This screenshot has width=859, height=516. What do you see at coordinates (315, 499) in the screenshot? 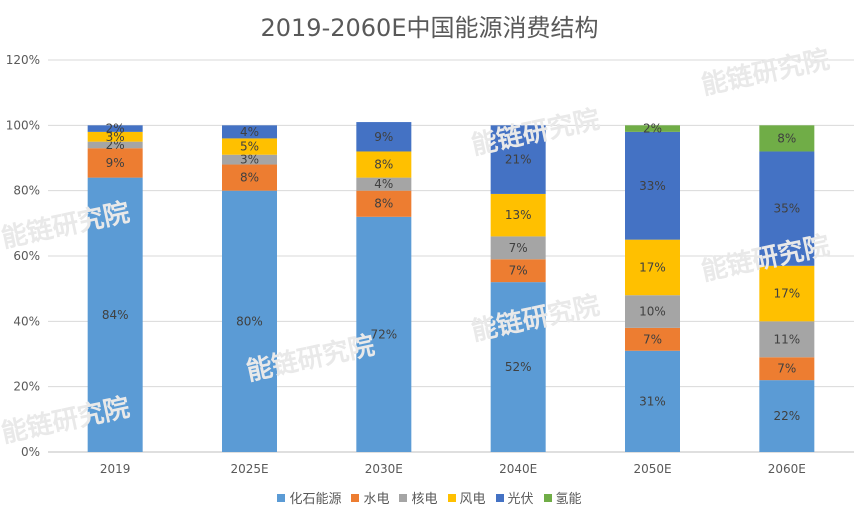
I see `legend-label: 化石能源` at bounding box center [315, 499].